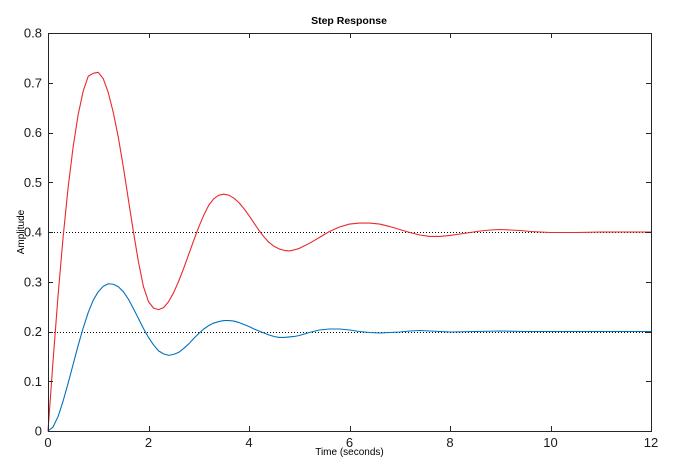 The width and height of the screenshot is (699, 475). Describe the element at coordinates (148, 442) in the screenshot. I see `x-tick-label: 2` at that location.